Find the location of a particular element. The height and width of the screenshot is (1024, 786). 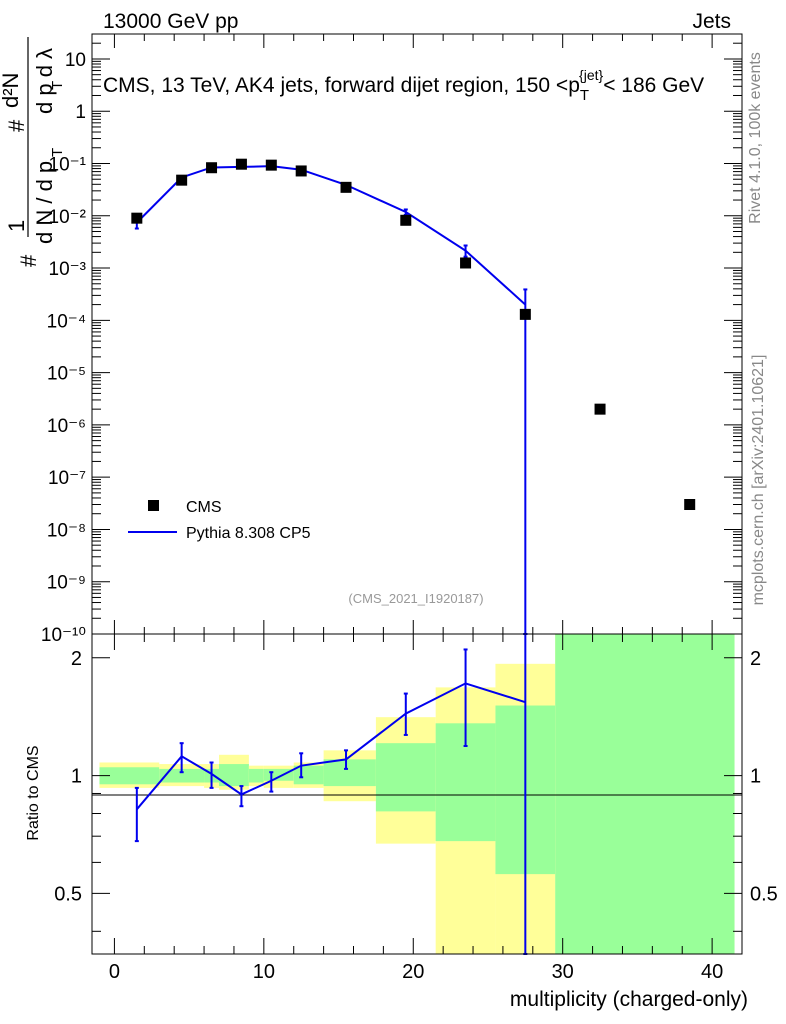

ylabel-dpT-dlambda: d p d λ is located at coordinates (44, 81).